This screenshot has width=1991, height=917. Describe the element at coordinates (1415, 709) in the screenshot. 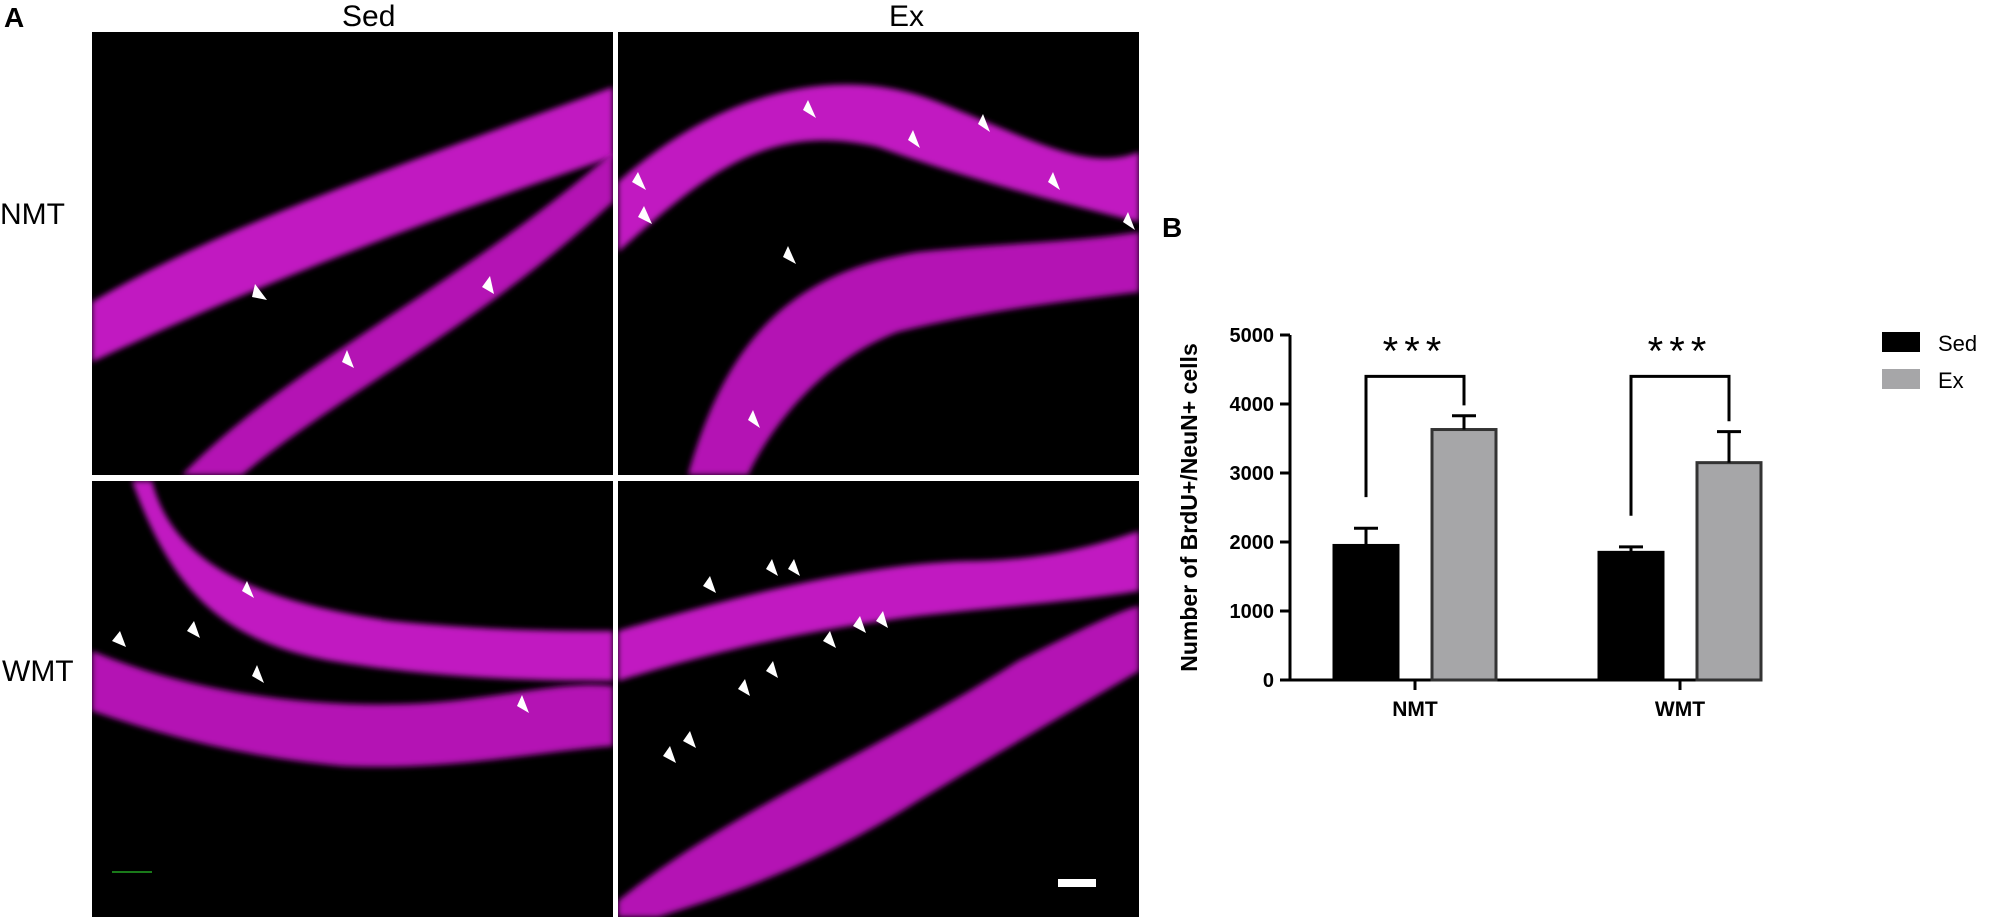

I see `x-tick-label: NMT` at that location.